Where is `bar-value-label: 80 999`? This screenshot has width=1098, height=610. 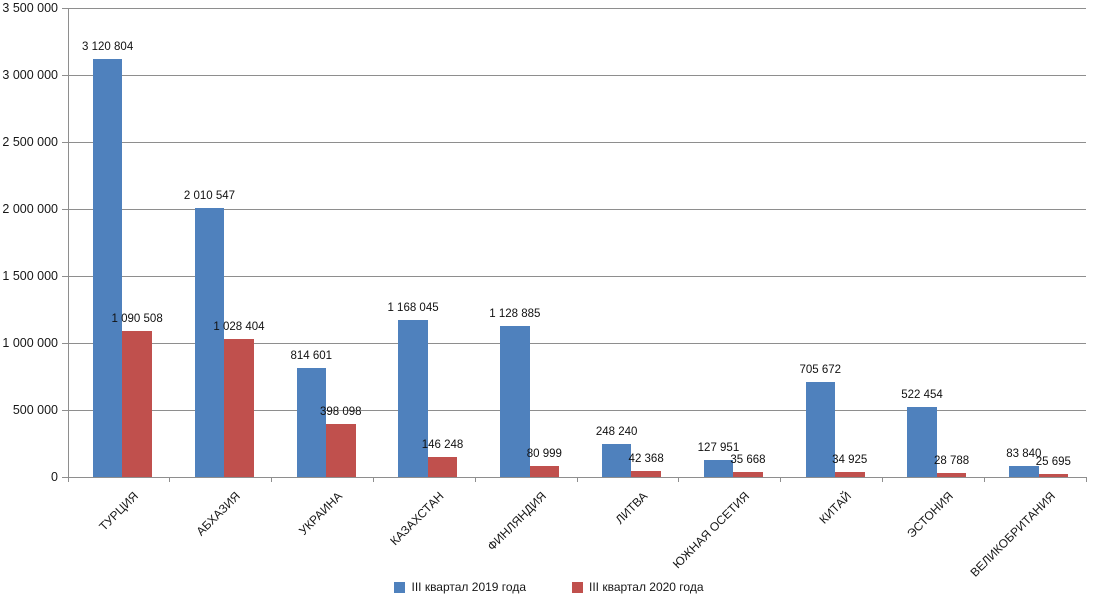
bar-value-label: 80 999 is located at coordinates (544, 454).